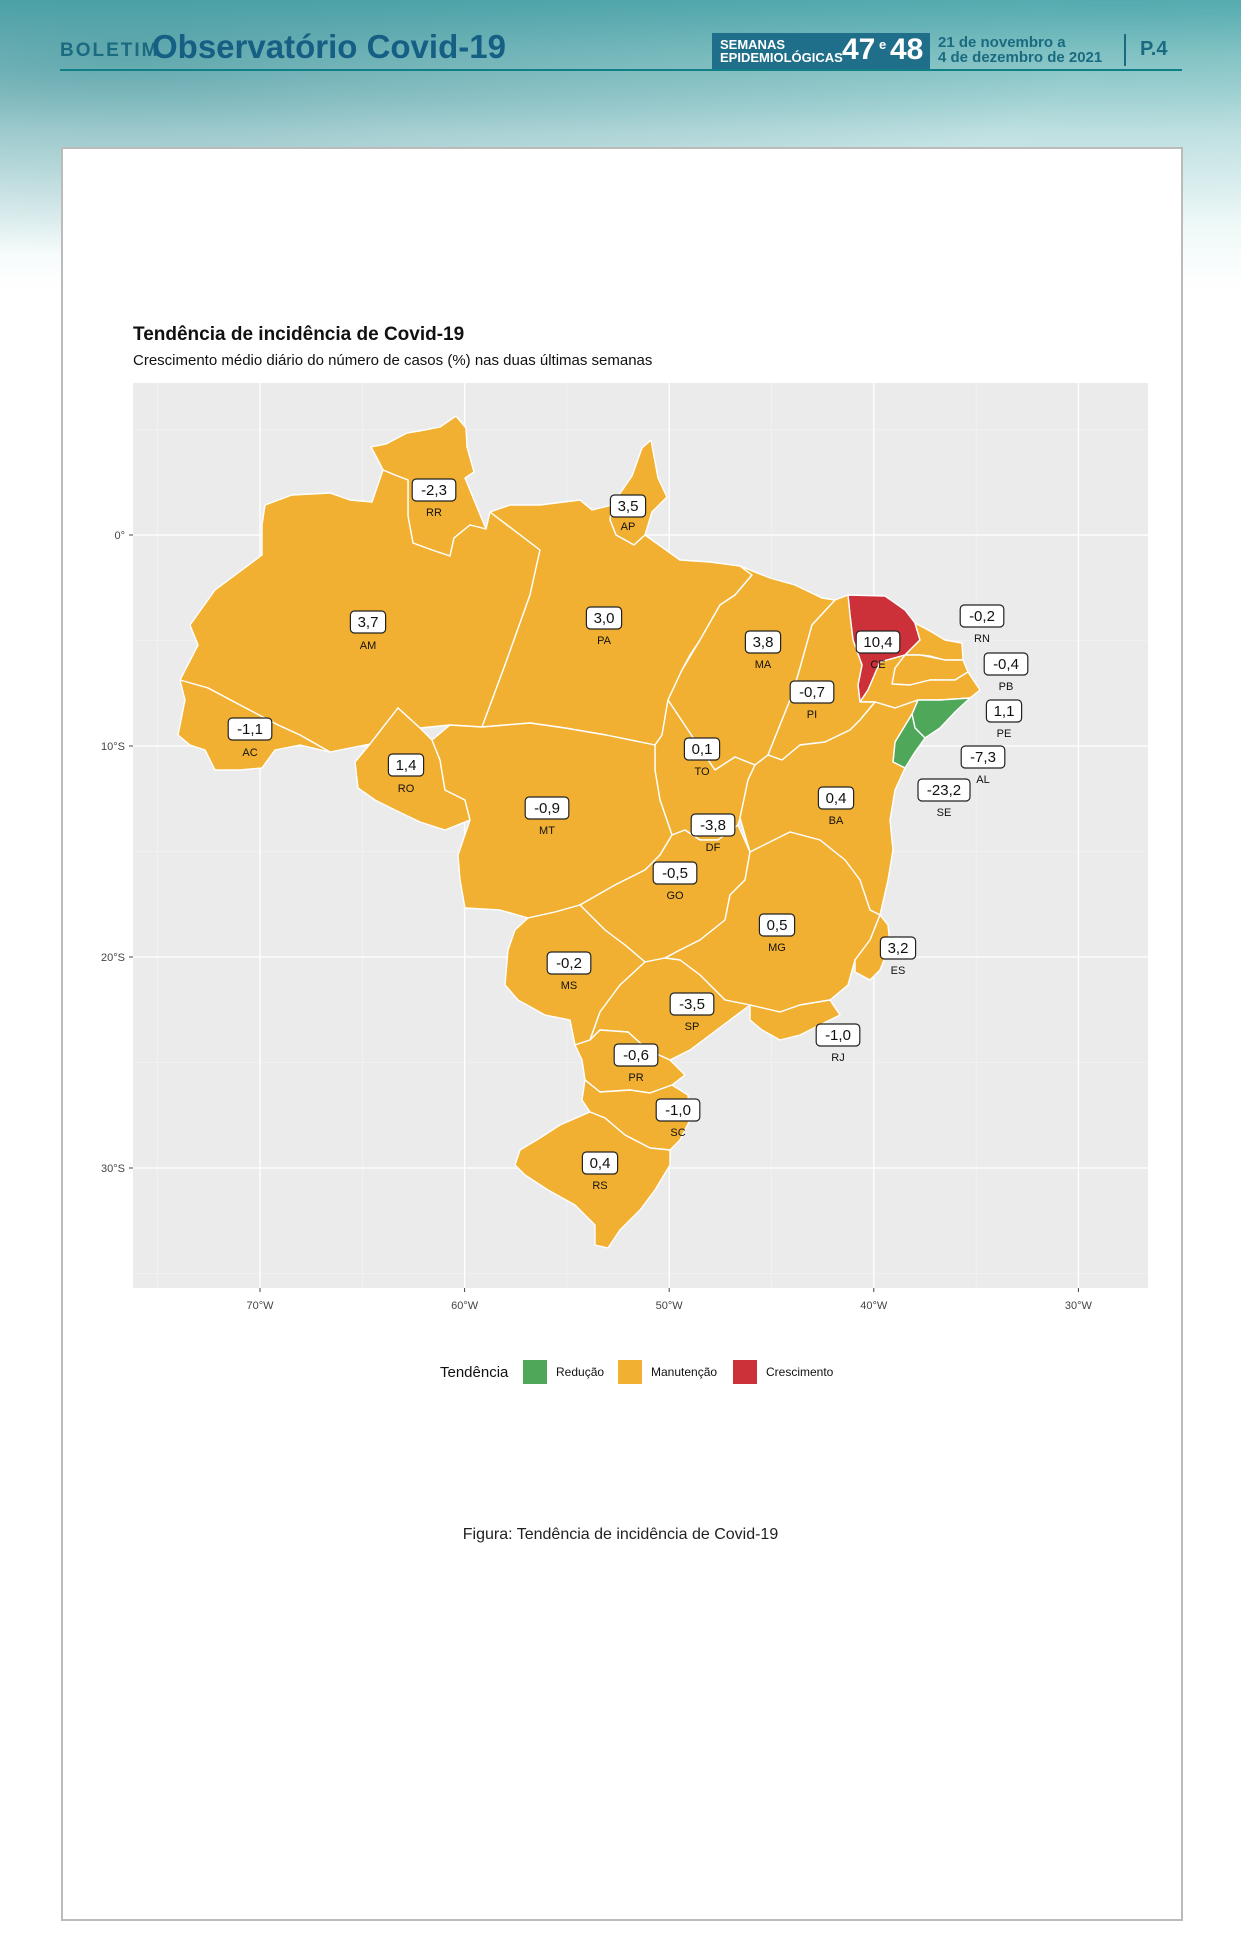 The width and height of the screenshot is (1241, 1949). I want to click on label-abbr-ms: MS, so click(569, 986).